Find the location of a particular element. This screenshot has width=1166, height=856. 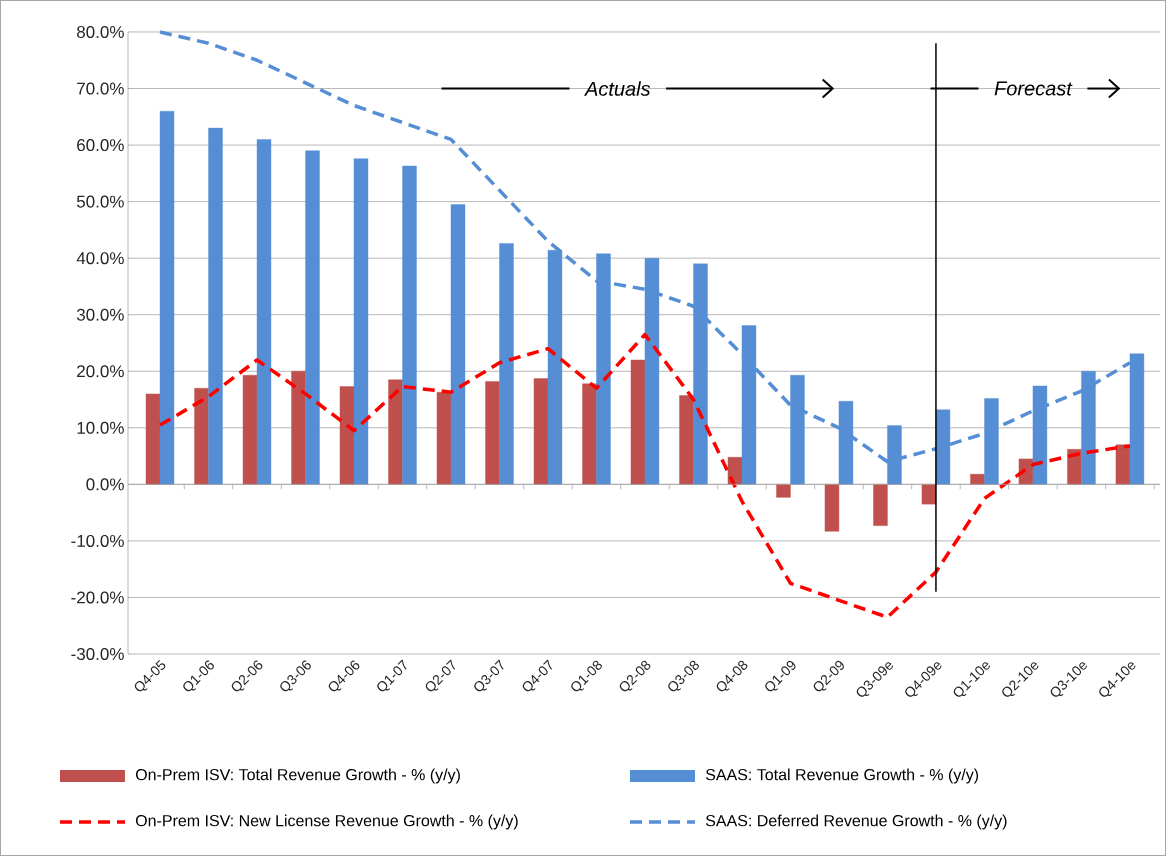

annotation: Forecast is located at coordinates (1033, 88).